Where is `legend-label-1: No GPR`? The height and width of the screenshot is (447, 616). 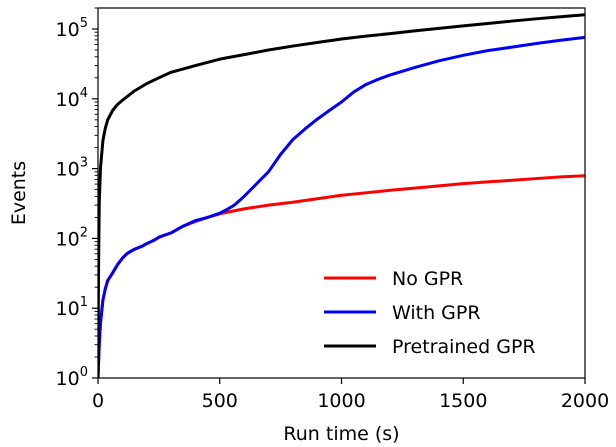 legend-label-1: No GPR is located at coordinates (427, 279).